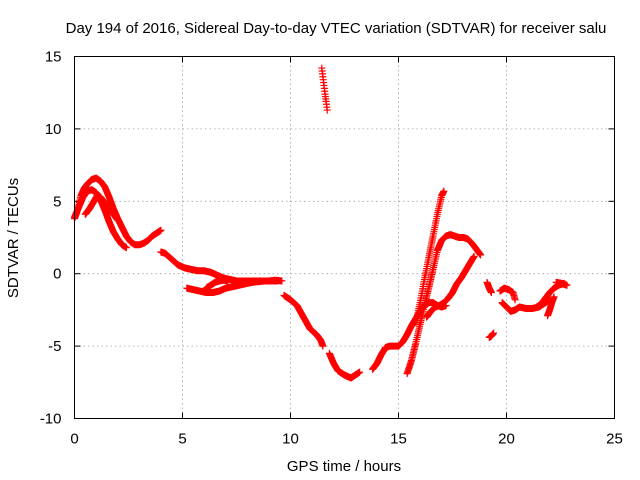 The height and width of the screenshot is (480, 640). I want to click on y-tick-label: 5, so click(57, 201).